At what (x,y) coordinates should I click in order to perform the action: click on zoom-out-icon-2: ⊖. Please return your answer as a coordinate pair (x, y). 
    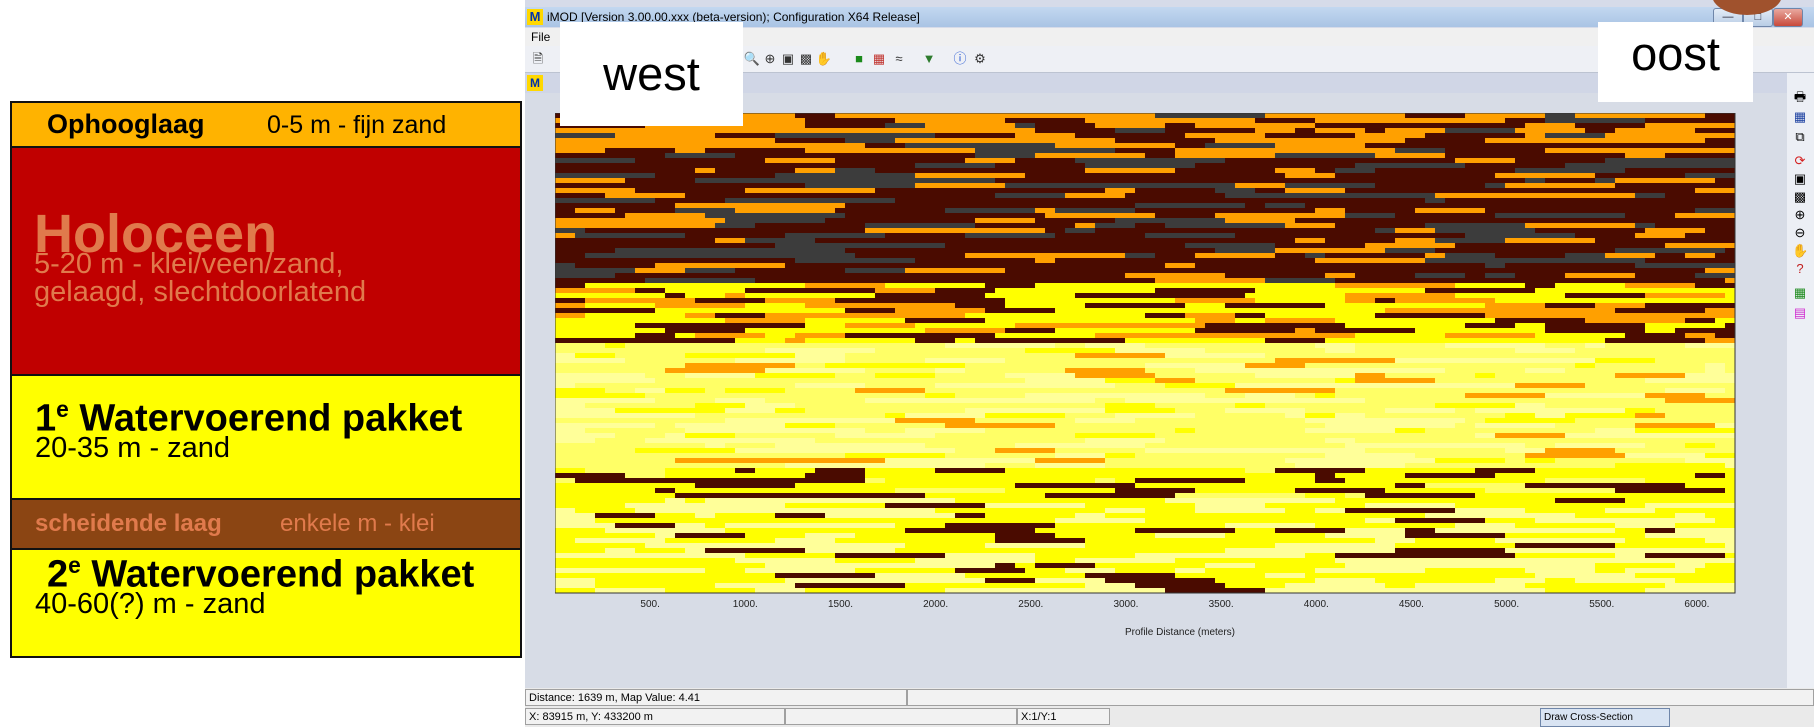
    Looking at the image, I should click on (1800, 232).